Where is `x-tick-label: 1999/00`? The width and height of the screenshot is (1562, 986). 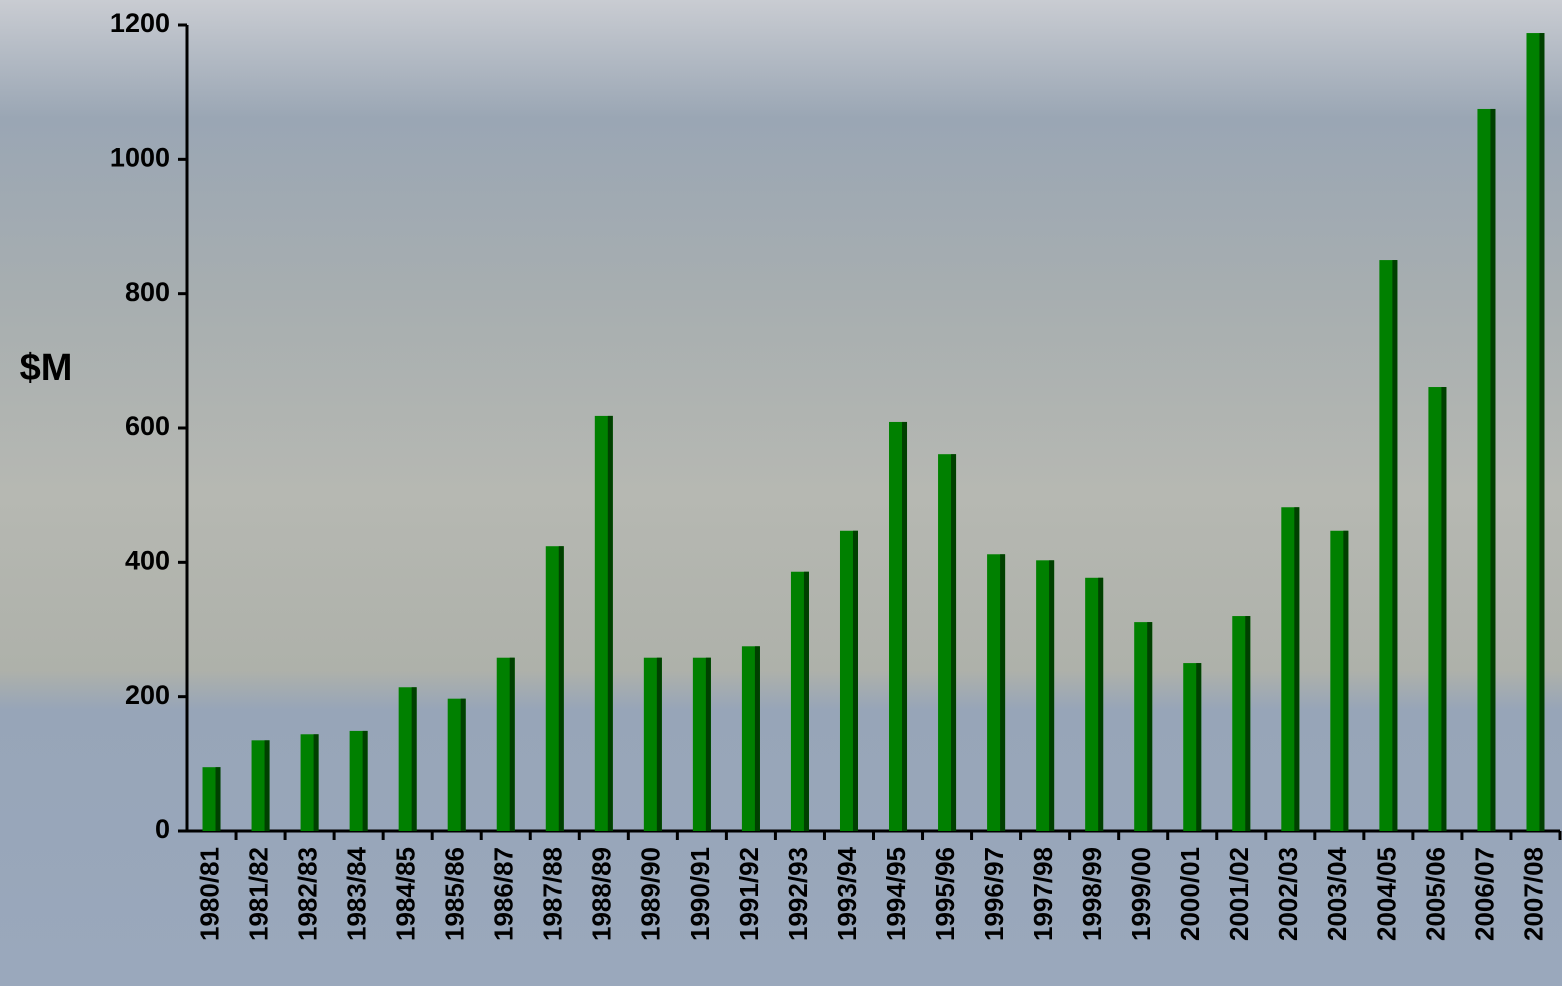 x-tick-label: 1999/00 is located at coordinates (1141, 894).